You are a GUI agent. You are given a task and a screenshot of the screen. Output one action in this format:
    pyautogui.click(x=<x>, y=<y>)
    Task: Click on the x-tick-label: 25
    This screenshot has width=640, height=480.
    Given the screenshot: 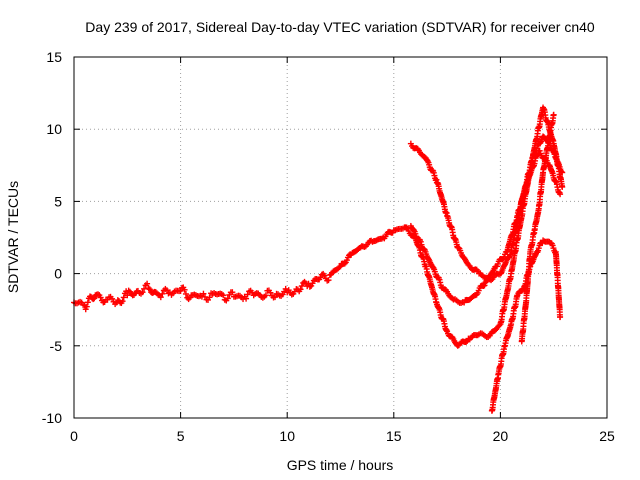 What is the action you would take?
    pyautogui.click(x=607, y=436)
    